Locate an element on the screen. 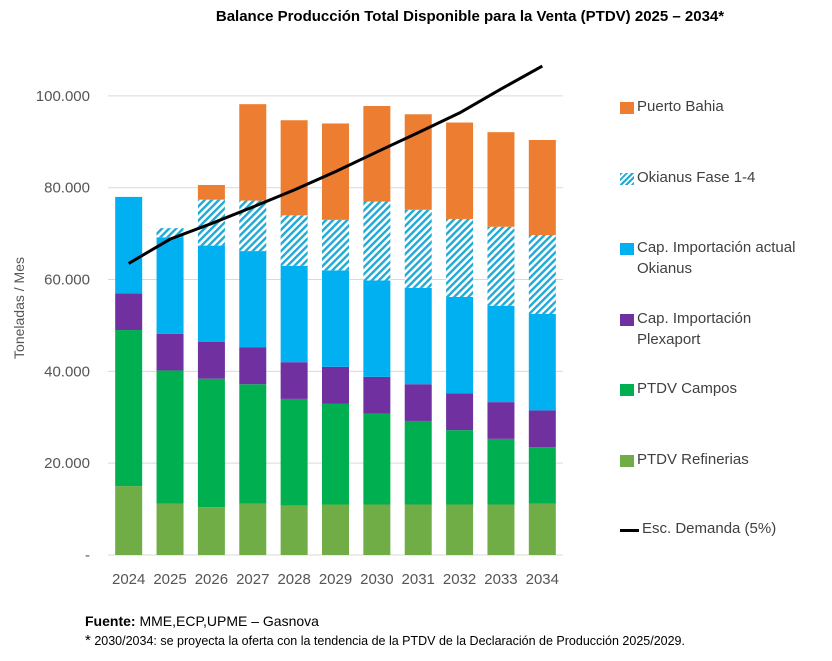 The height and width of the screenshot is (661, 832). legend-item-plexaport: Cap. Importación Plexaport is located at coordinates (726, 329).